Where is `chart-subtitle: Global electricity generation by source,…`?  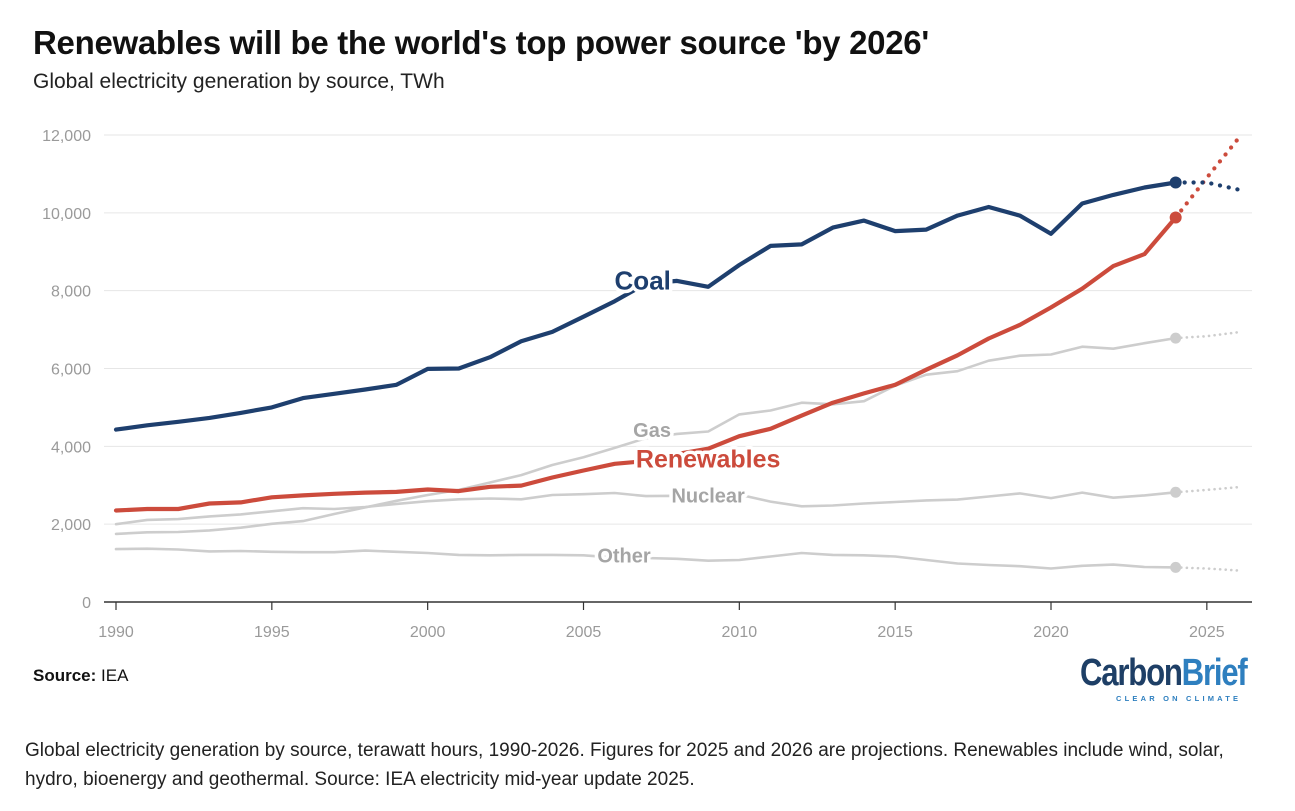
chart-subtitle: Global electricity generation by source,… is located at coordinates (239, 81).